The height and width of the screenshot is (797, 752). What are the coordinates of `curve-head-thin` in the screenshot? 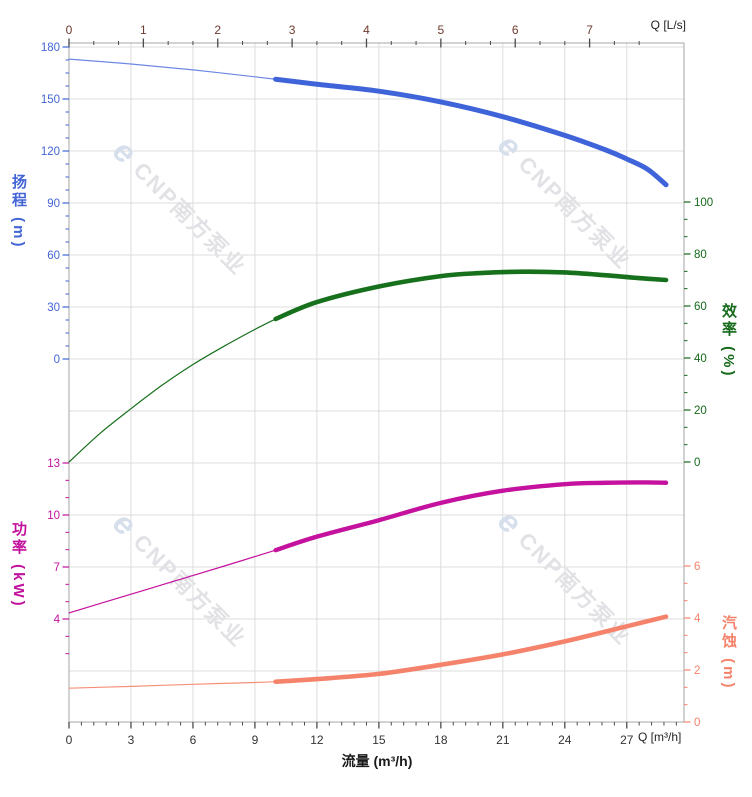 It's located at (172, 69).